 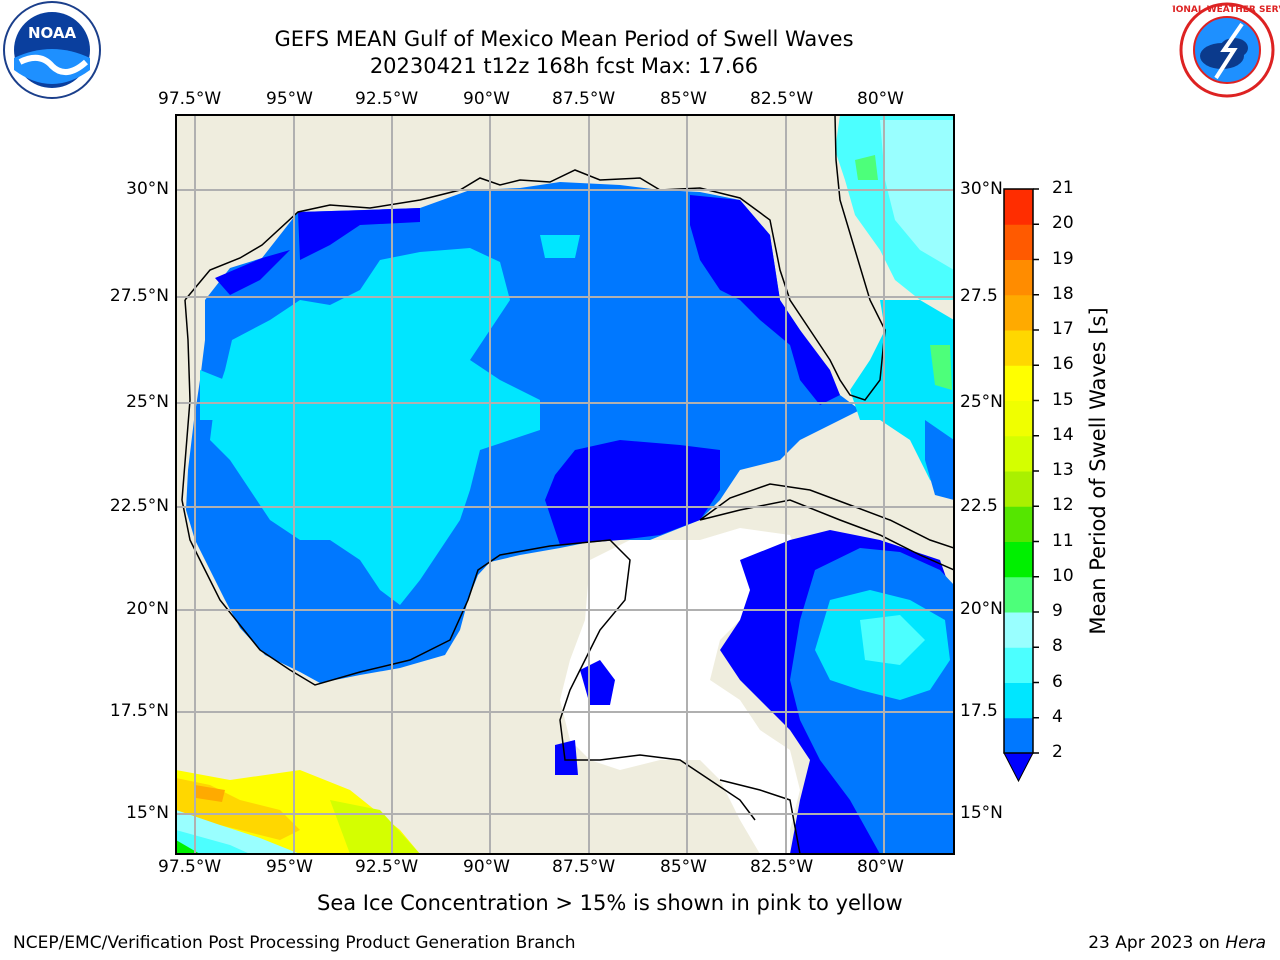 What do you see at coordinates (826, 527) in the screenshot?
I see `coastline-cuba` at bounding box center [826, 527].